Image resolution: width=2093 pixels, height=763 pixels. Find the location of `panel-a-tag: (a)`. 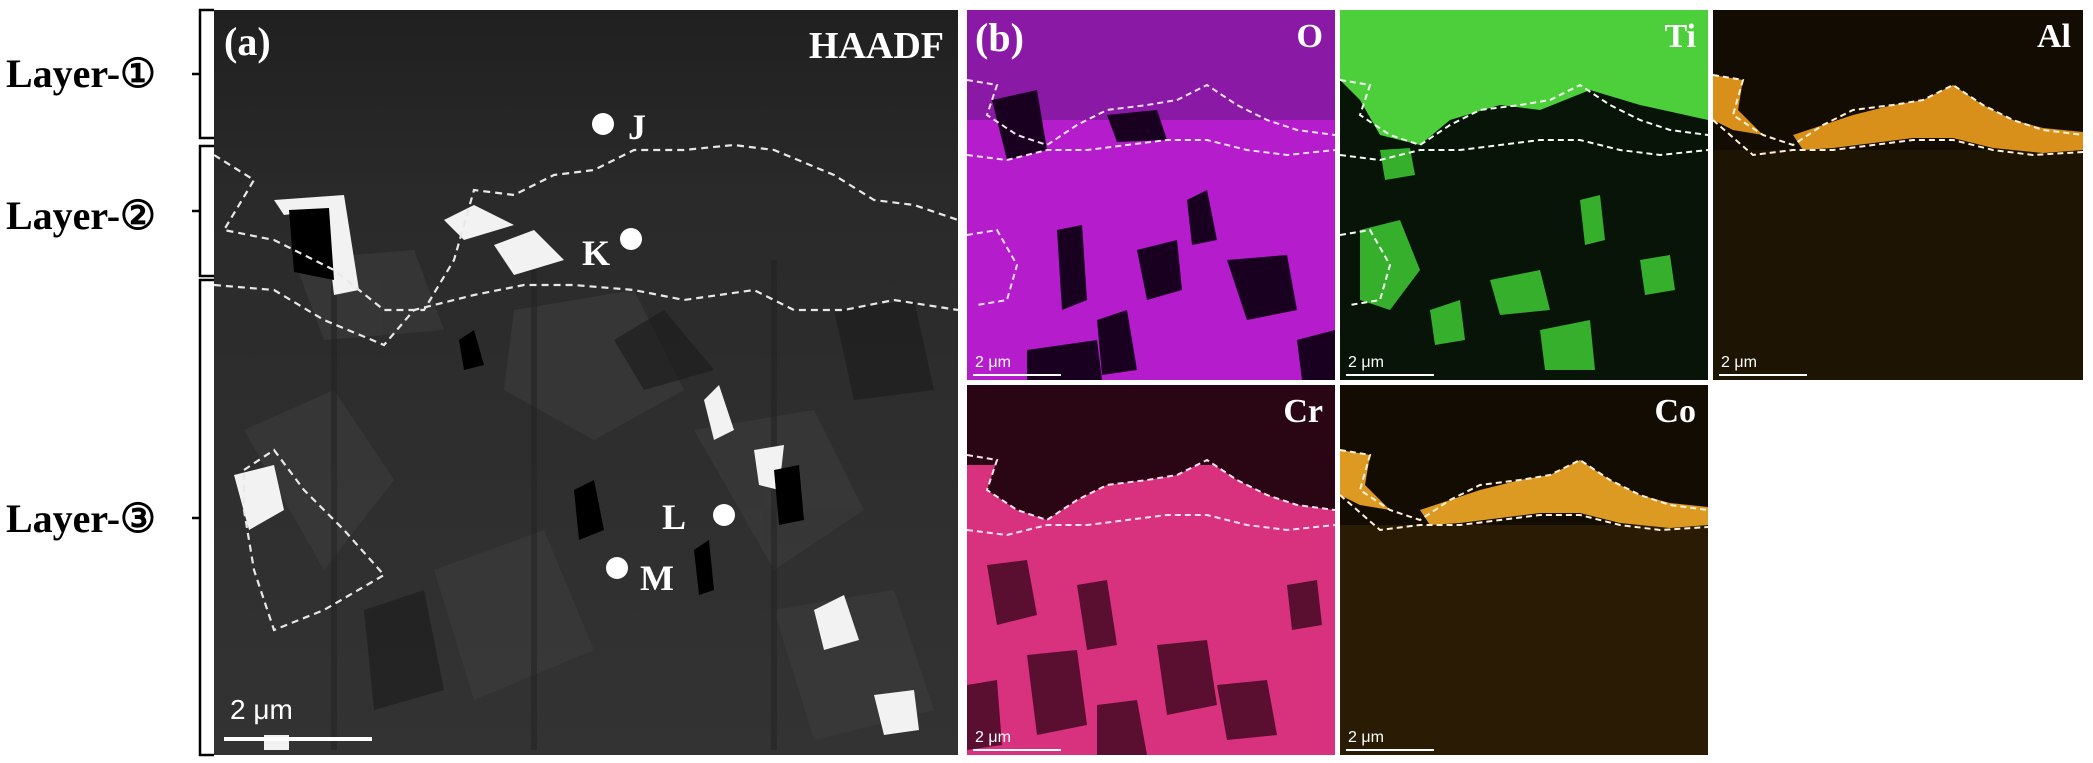

panel-a-tag: (a) is located at coordinates (247, 41).